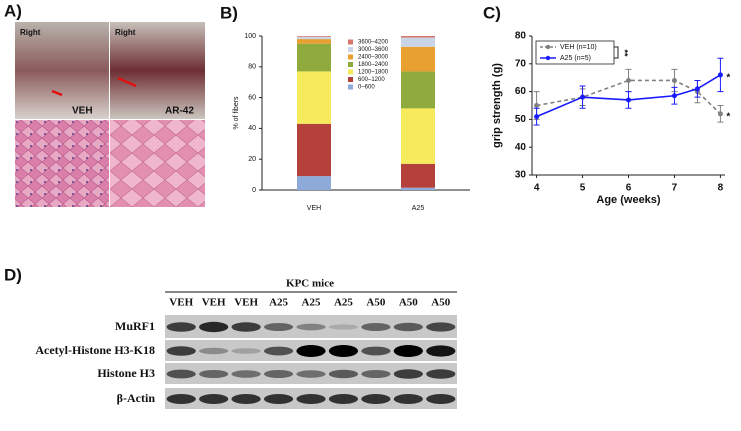 Image resolution: width=741 pixels, height=431 pixels. I want to click on group-label: AR-42, so click(179, 111).